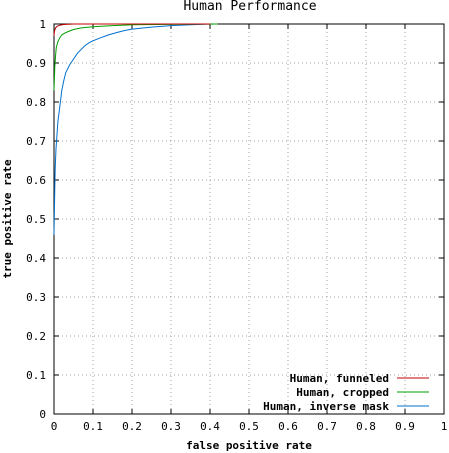  Describe the element at coordinates (366, 426) in the screenshot. I see `x-tick-label: 0.8` at that location.